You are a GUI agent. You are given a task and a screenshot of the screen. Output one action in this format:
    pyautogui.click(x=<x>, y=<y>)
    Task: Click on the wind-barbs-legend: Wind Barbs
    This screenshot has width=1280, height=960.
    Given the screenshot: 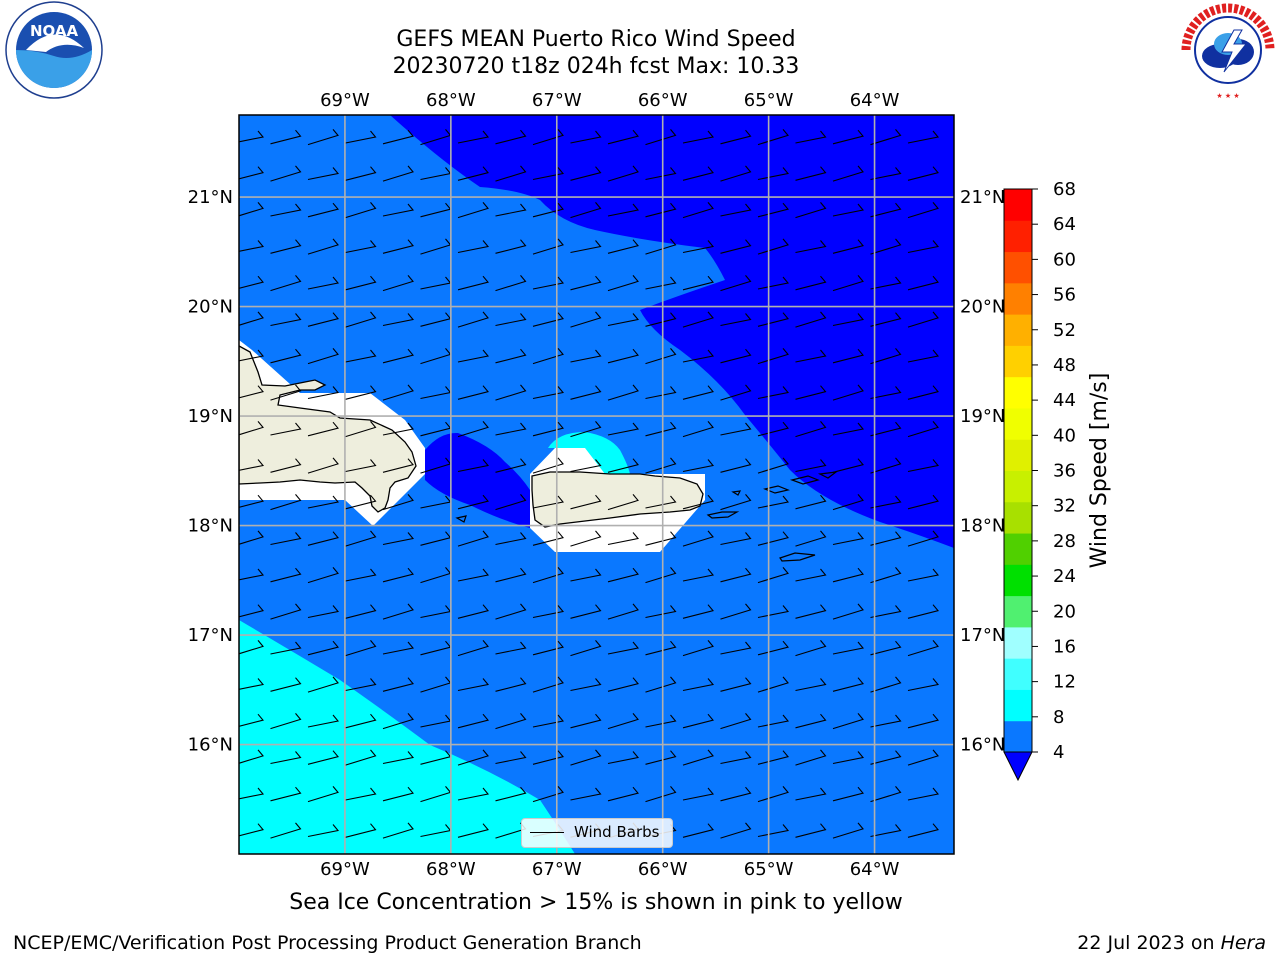 What is the action you would take?
    pyautogui.click(x=597, y=833)
    